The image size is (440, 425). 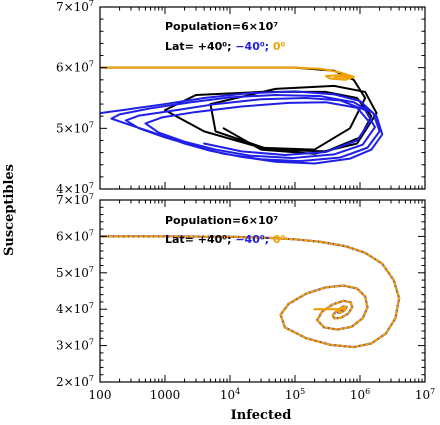 I want to click on x-tick-label: 105, so click(x=295, y=394).